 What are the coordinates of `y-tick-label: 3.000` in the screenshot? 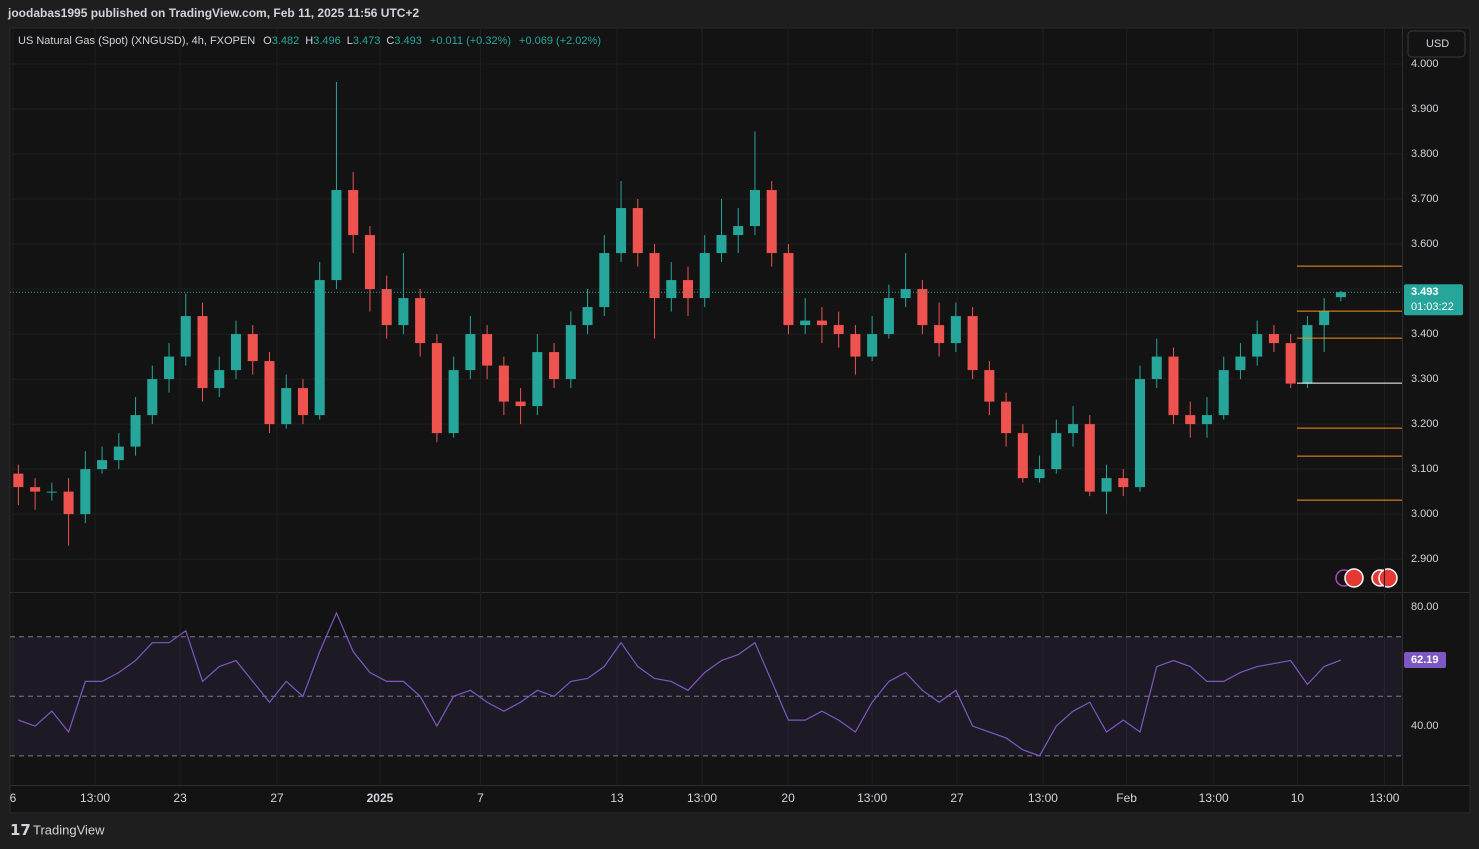 It's located at (1425, 514).